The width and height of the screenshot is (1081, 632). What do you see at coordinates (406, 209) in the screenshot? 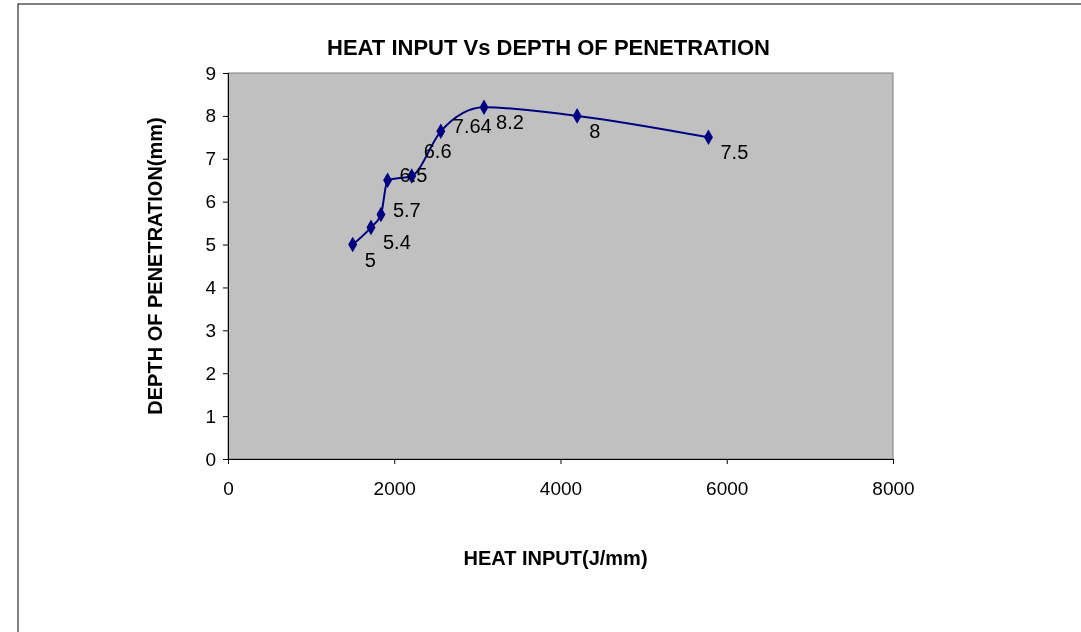
I see `data-label: 5.7` at bounding box center [406, 209].